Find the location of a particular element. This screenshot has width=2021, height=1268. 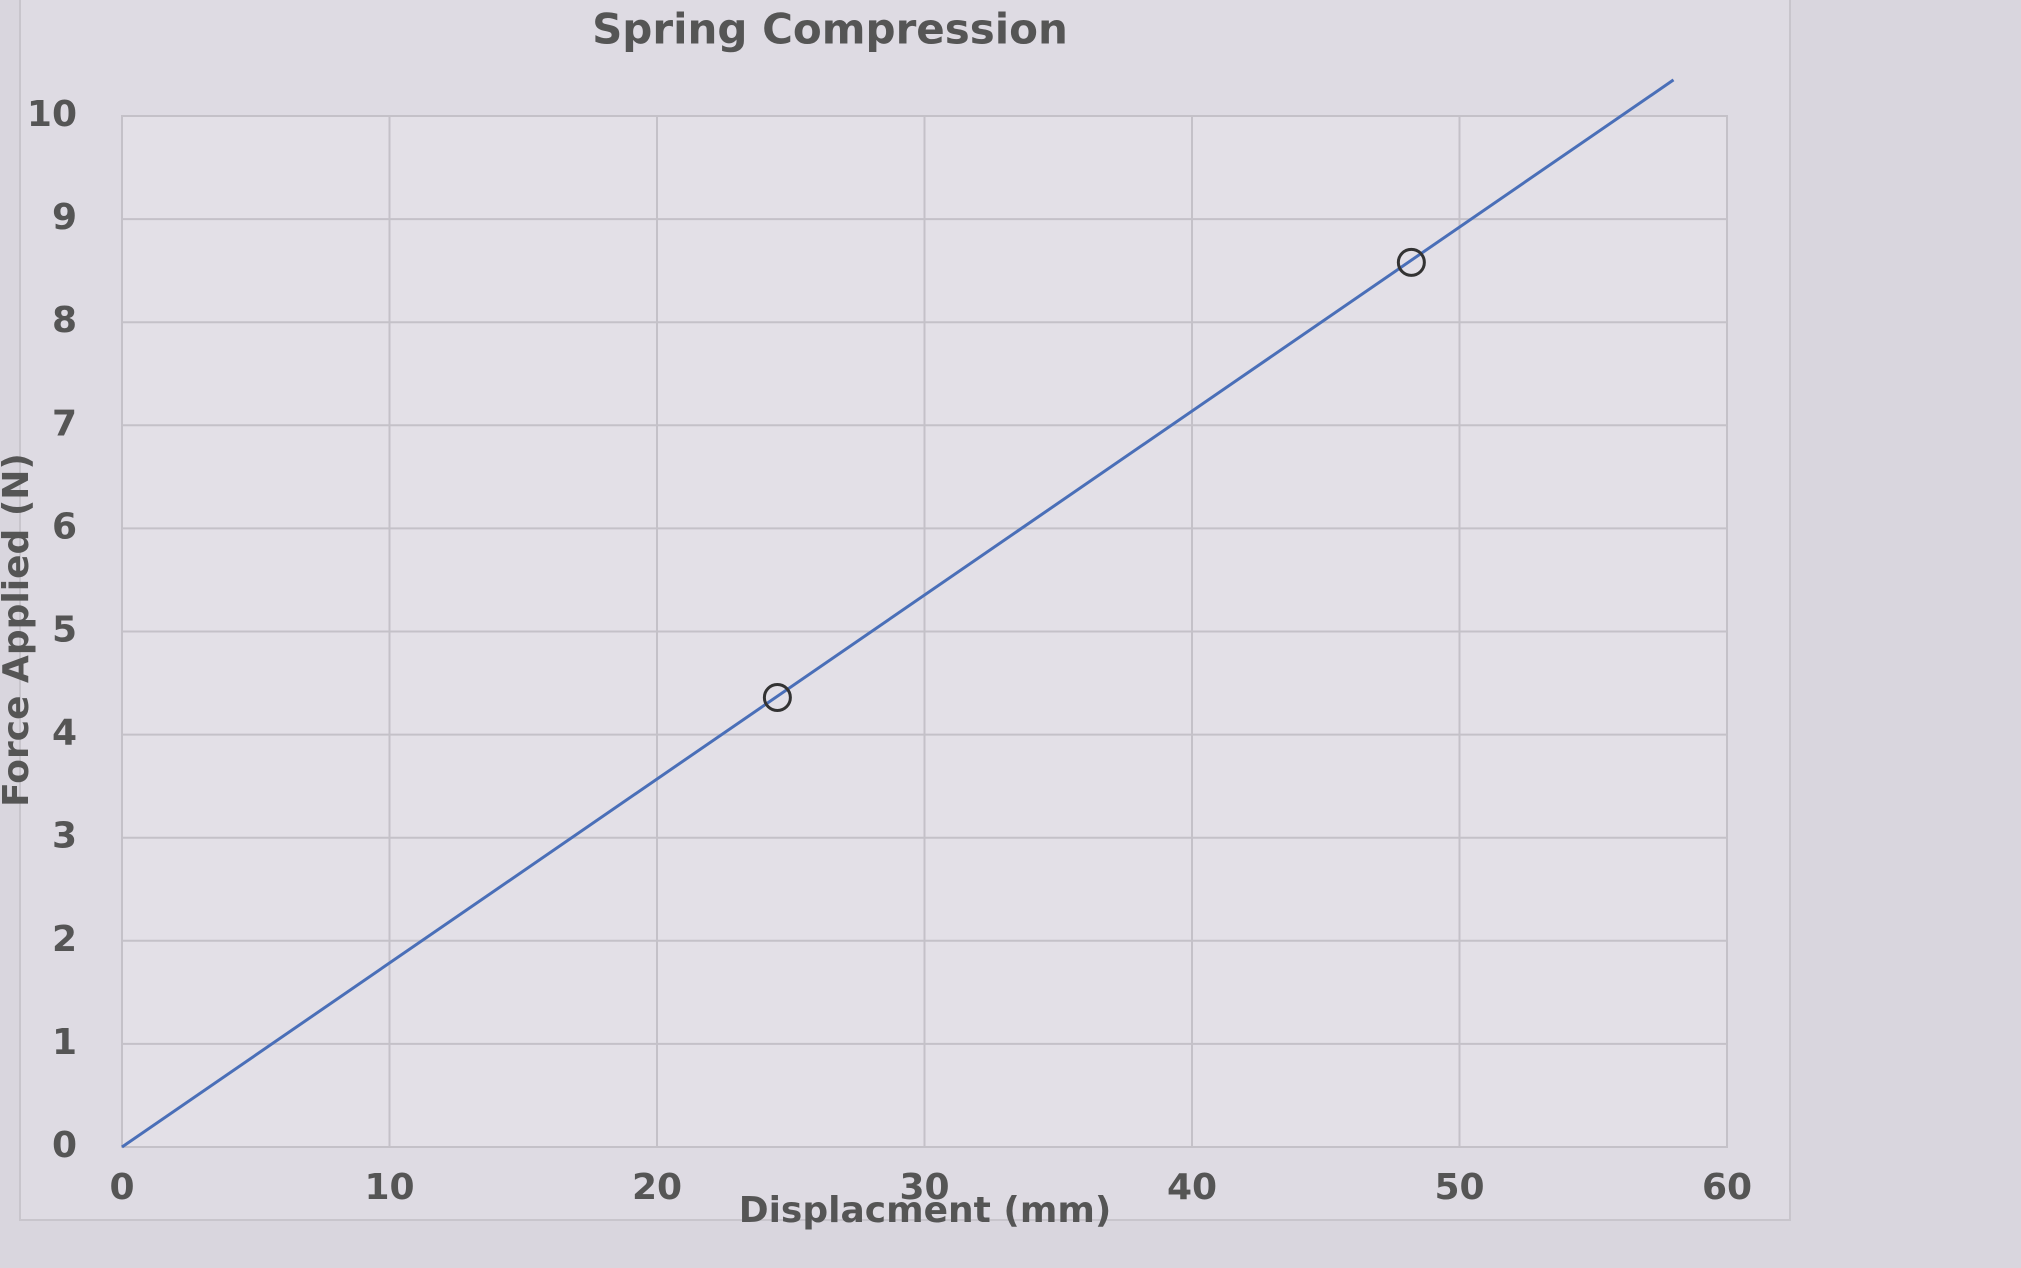

x-tick-label: 50 is located at coordinates (1459, 1187).